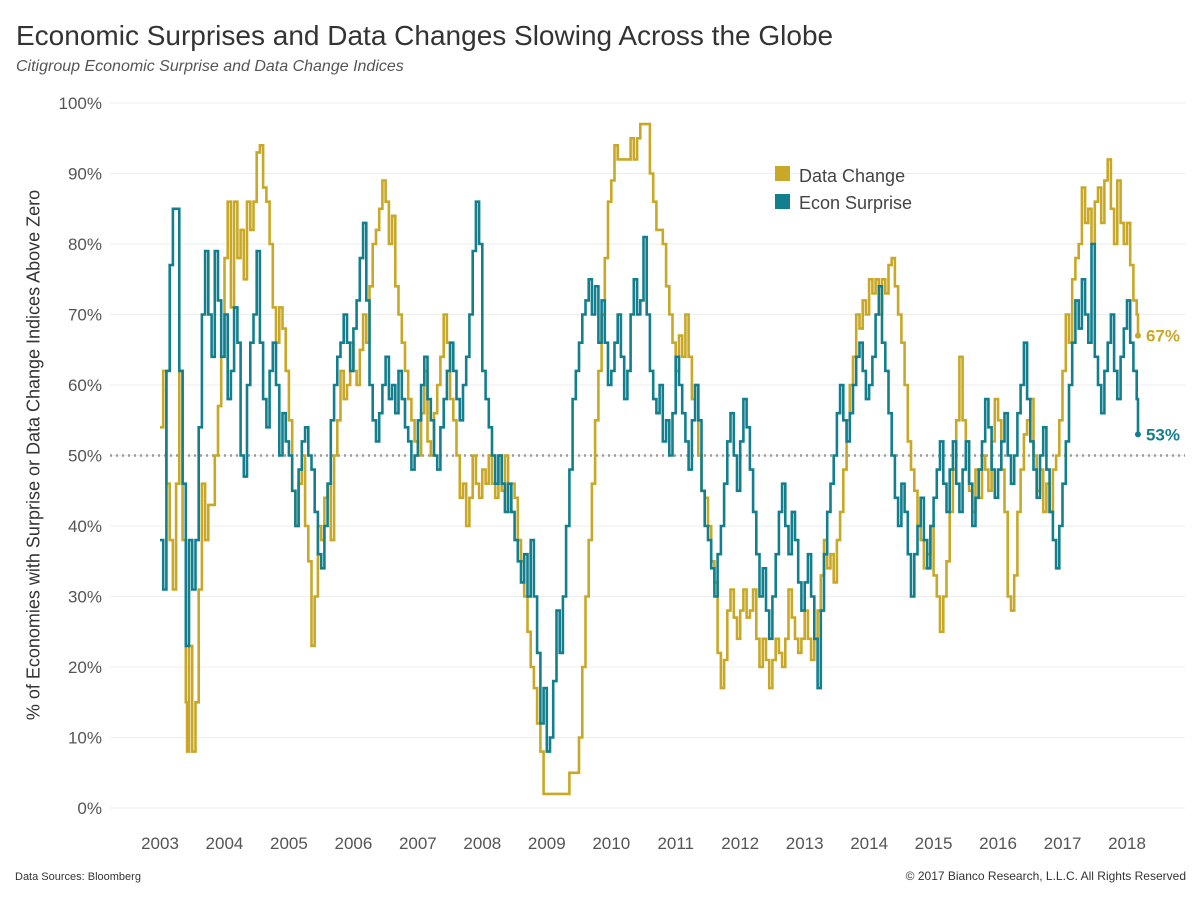 The width and height of the screenshot is (1200, 900). I want to click on x-tick-label: 2009, so click(547, 843).